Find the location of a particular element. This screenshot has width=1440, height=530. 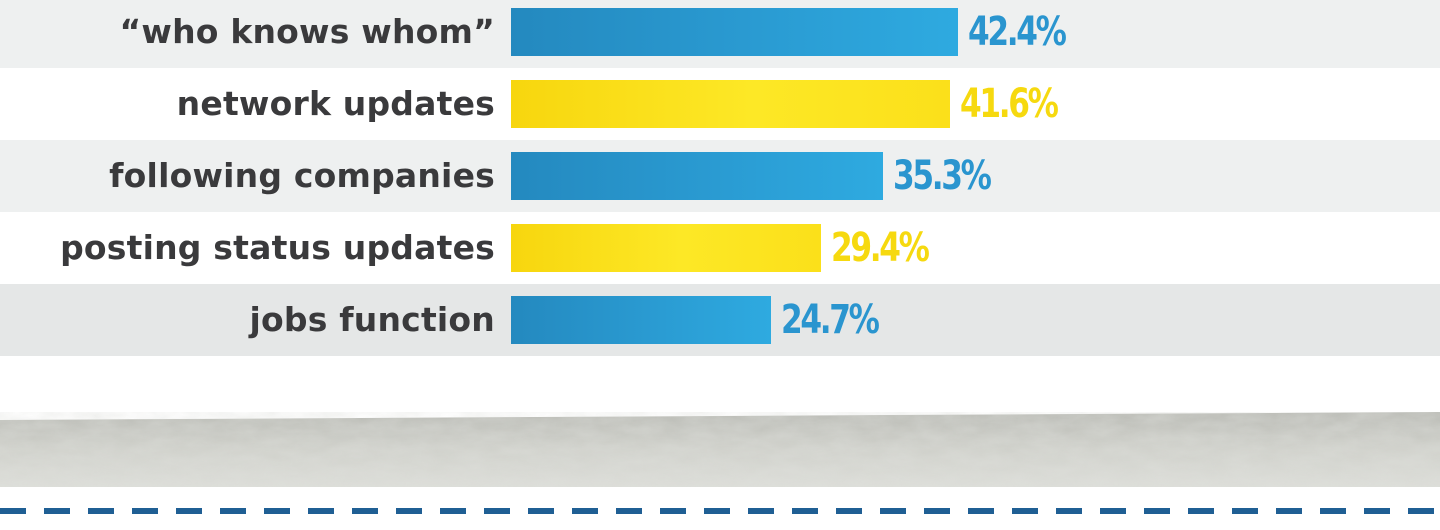

bar-row-who-knows-whom: “who knows whom” 42.4% is located at coordinates (720, 34).